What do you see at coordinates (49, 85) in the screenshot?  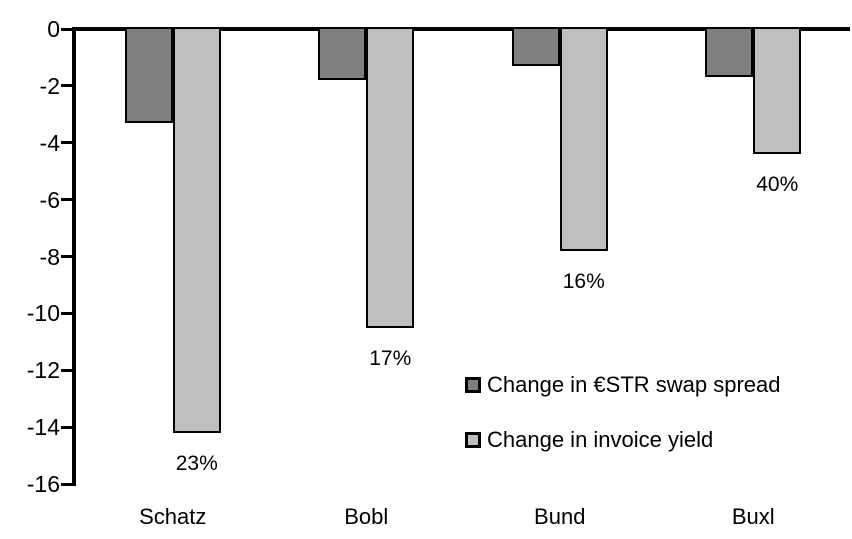 I see `y-axis-tick-label: -2` at bounding box center [49, 85].